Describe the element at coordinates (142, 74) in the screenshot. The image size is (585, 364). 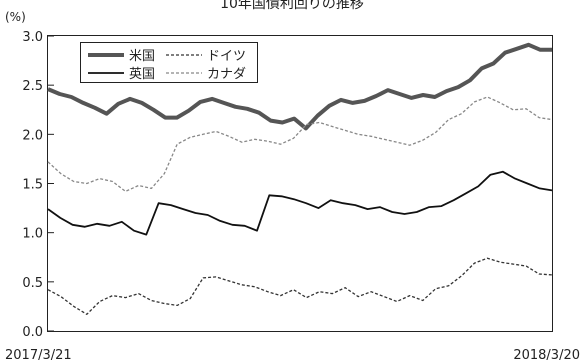
I see `legend-label-1: 英国` at that location.